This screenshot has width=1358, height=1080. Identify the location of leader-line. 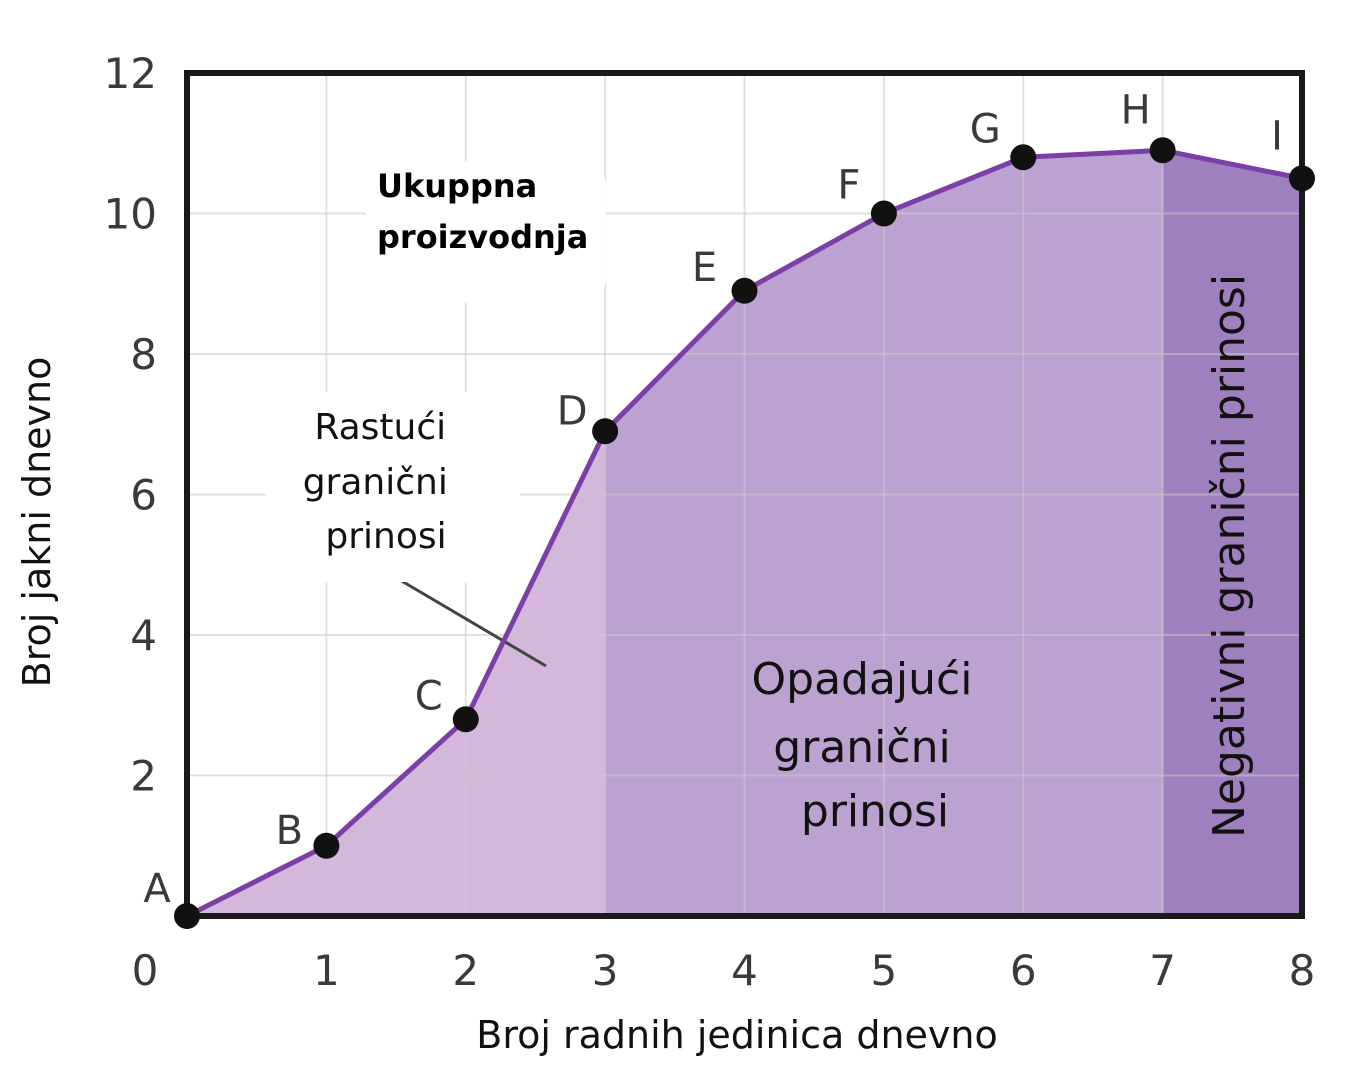
(473, 623).